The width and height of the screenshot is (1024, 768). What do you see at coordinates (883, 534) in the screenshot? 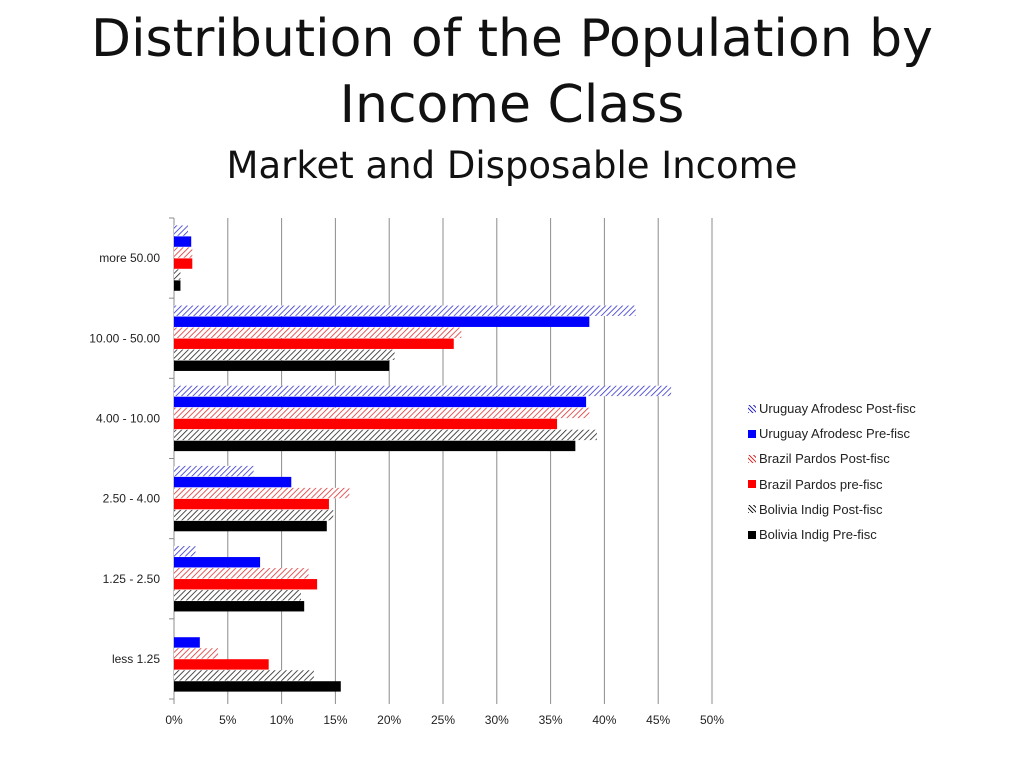
I see `legend-item: Bolivia Indig Pre-fisc` at bounding box center [883, 534].